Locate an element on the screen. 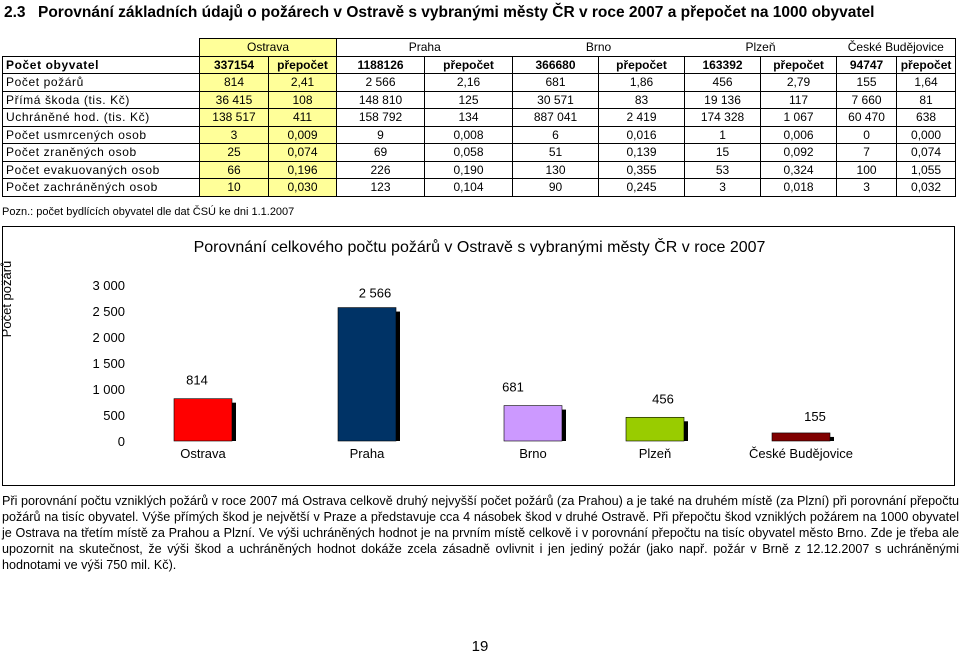  table-cell: 94747 is located at coordinates (867, 64).